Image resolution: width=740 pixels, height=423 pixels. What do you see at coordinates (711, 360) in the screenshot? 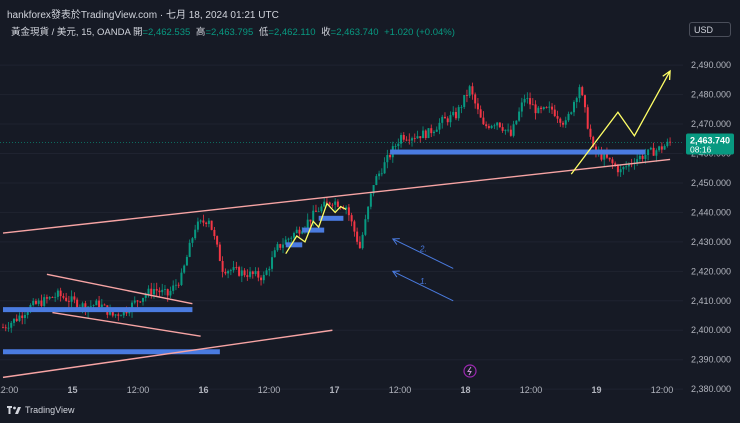
I see `price-tick-label: 2,390.000` at bounding box center [711, 360].